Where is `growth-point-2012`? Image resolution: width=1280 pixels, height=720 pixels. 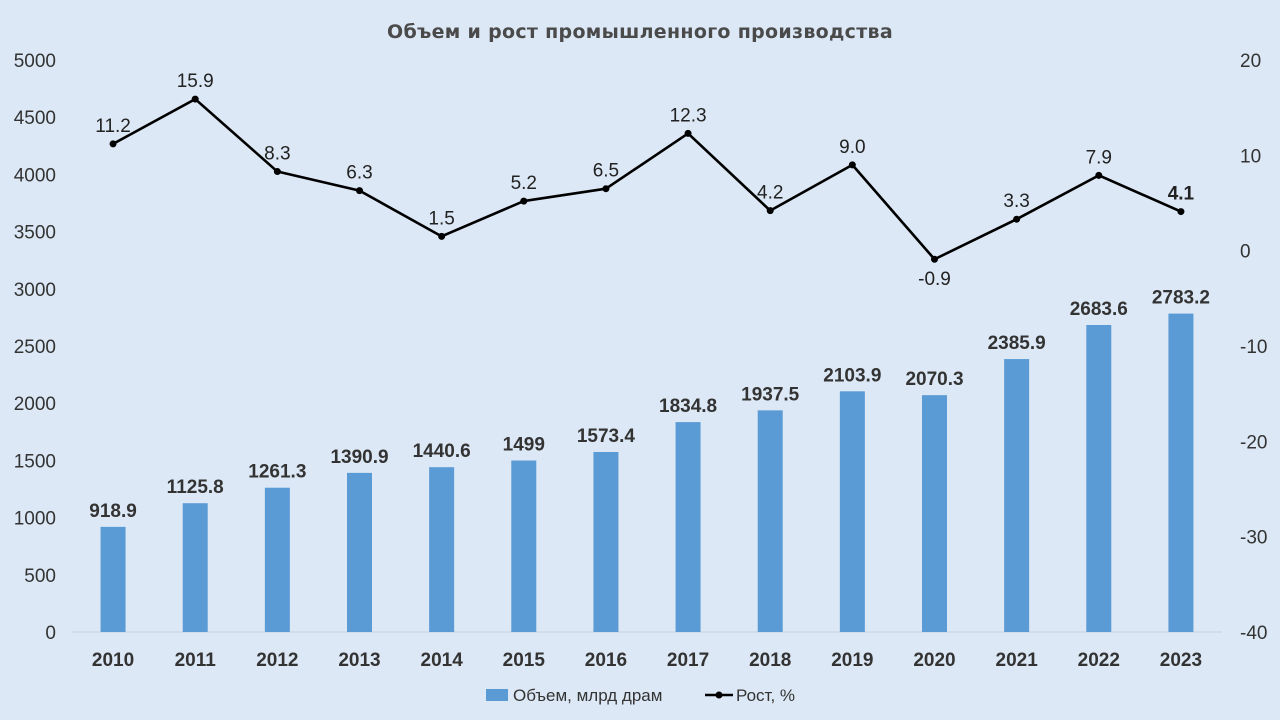 growth-point-2012 is located at coordinates (277, 172).